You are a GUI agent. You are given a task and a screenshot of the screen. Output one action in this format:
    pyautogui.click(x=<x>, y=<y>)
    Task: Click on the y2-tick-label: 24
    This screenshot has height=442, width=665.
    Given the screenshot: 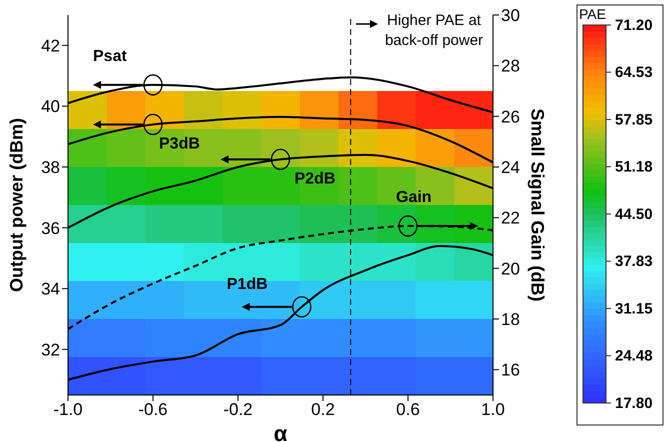 What is the action you would take?
    pyautogui.click(x=510, y=168)
    